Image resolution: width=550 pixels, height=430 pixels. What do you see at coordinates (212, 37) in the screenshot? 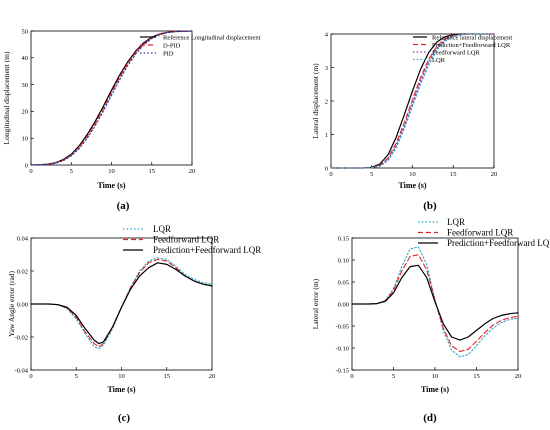
I see `legend-label: Reference Longitudinal displacement` at bounding box center [212, 37].